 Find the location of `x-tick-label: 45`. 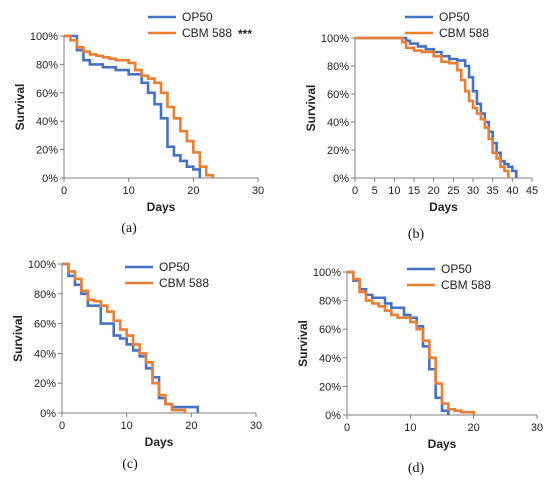

x-tick-label: 45 is located at coordinates (532, 191).